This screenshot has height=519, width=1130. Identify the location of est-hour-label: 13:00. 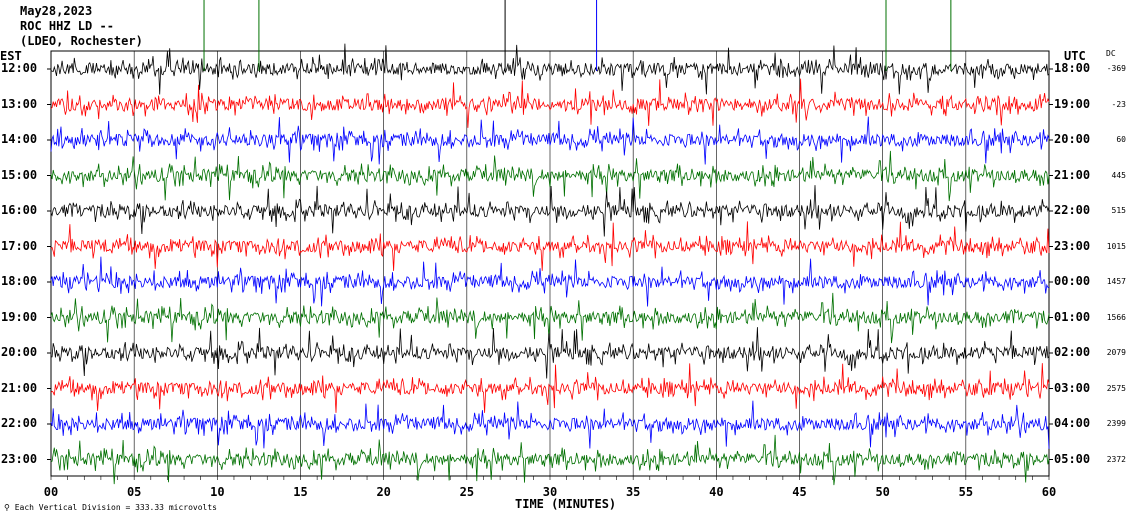
(19, 103).